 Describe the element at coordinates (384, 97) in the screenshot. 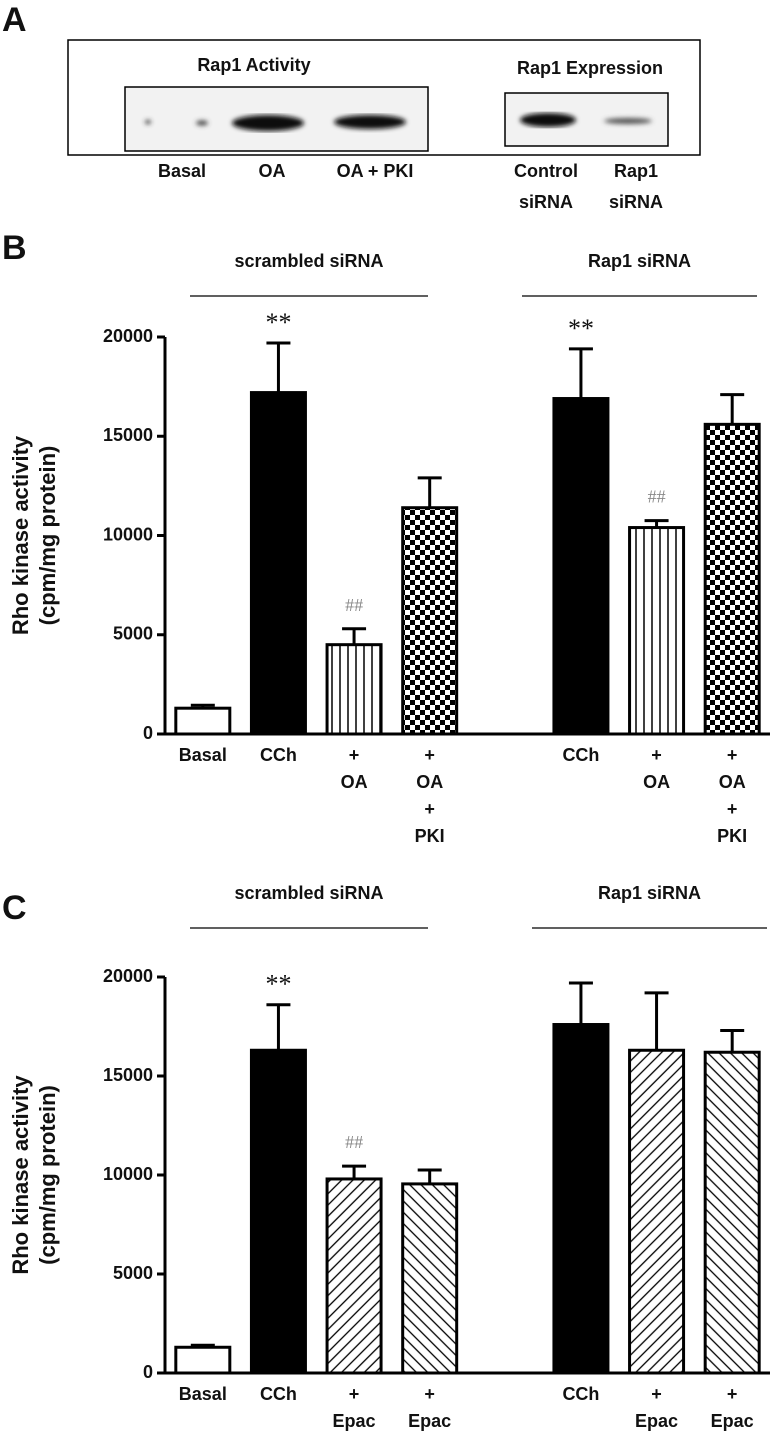

I see `panel-frame` at that location.